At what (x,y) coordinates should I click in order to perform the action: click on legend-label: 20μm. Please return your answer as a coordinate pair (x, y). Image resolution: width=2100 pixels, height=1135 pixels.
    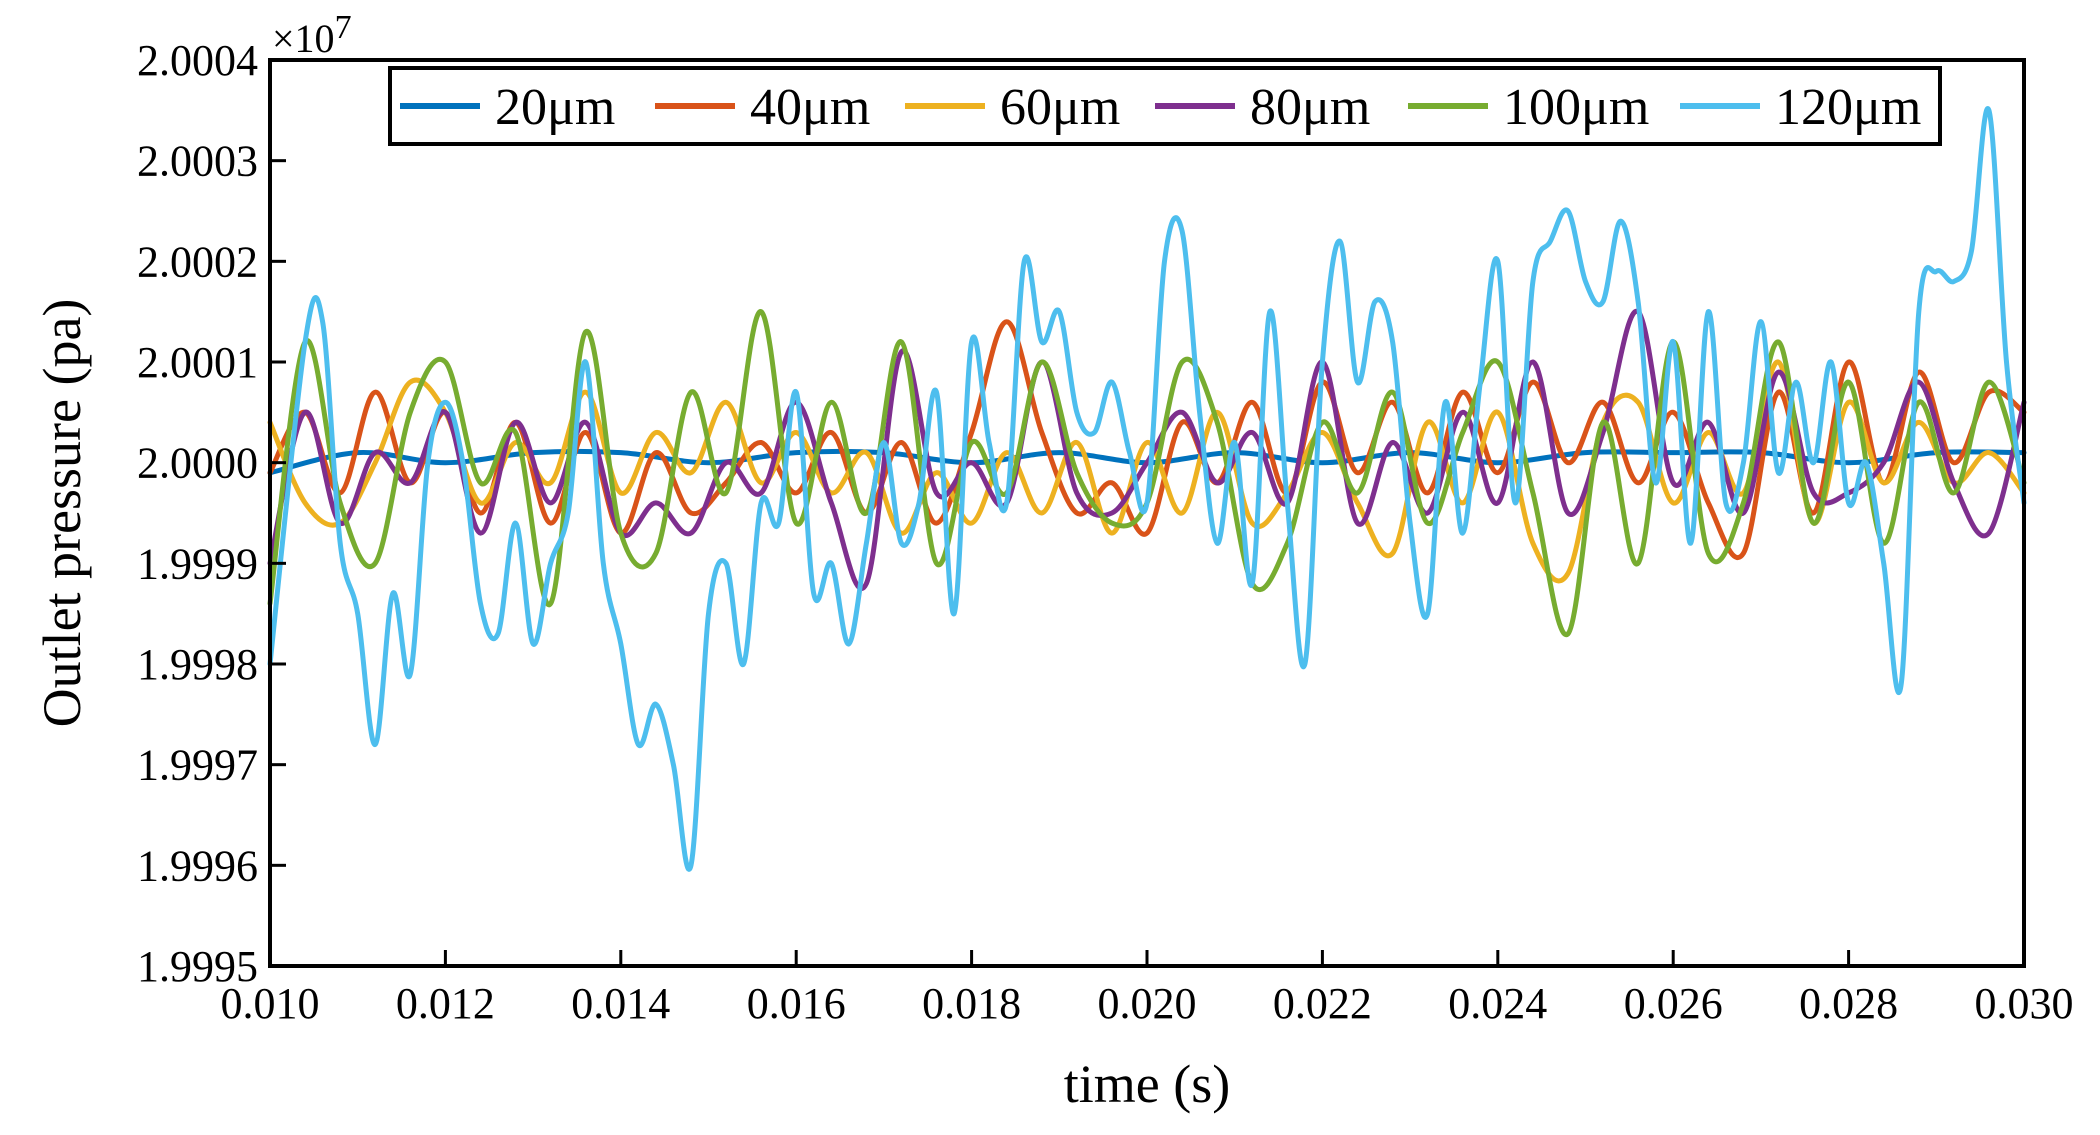
    Looking at the image, I should click on (555, 107).